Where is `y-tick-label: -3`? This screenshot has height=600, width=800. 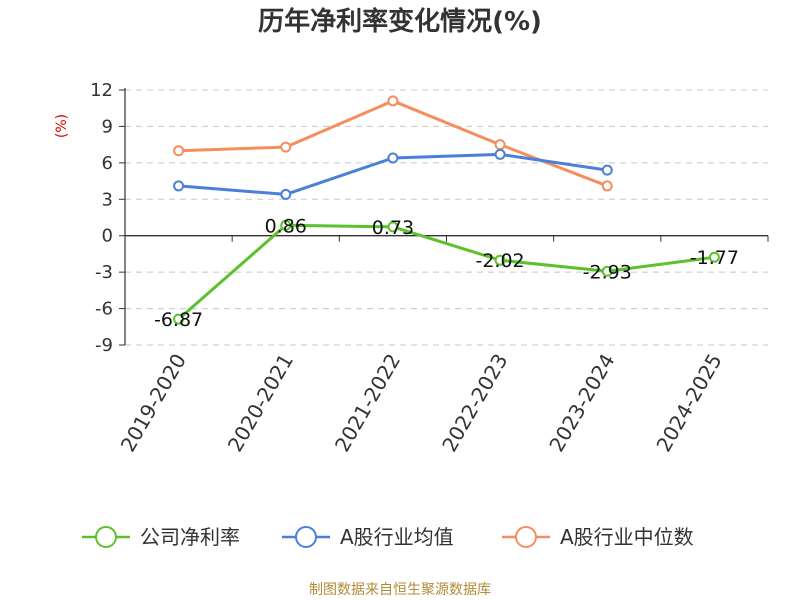
y-tick-label: -3 is located at coordinates (104, 272).